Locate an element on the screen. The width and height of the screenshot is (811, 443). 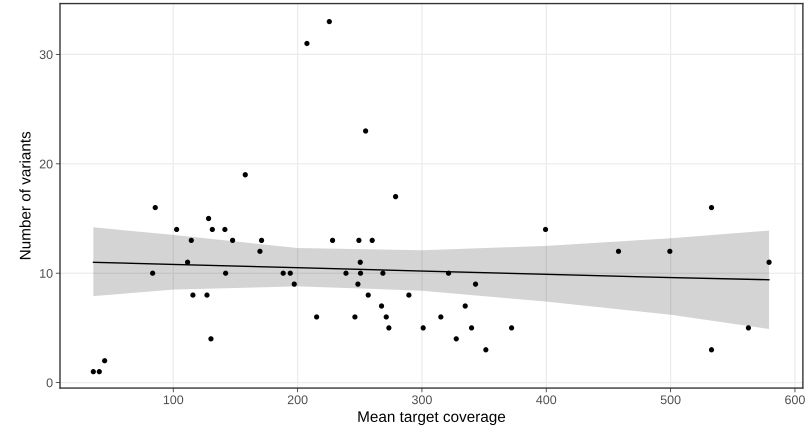
y-tick-label: 30 is located at coordinates (46, 55).